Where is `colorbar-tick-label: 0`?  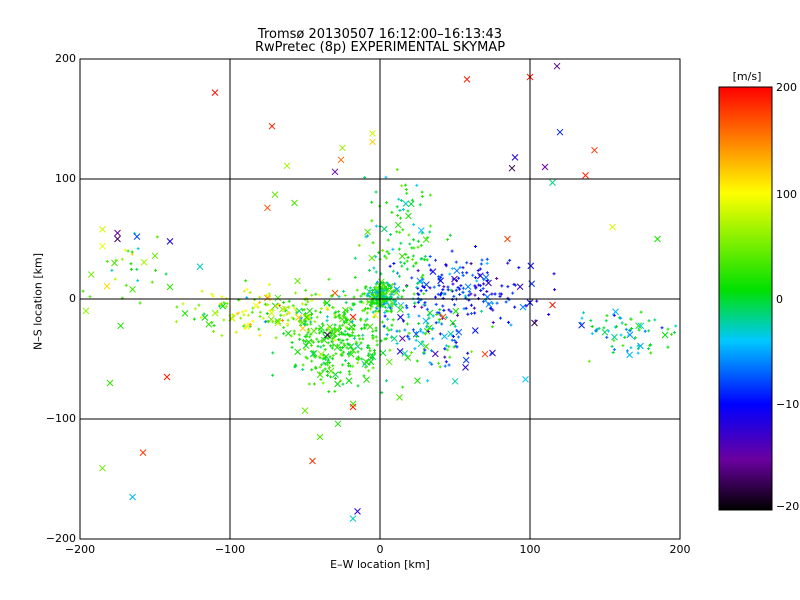 colorbar-tick-label: 0 is located at coordinates (779, 299).